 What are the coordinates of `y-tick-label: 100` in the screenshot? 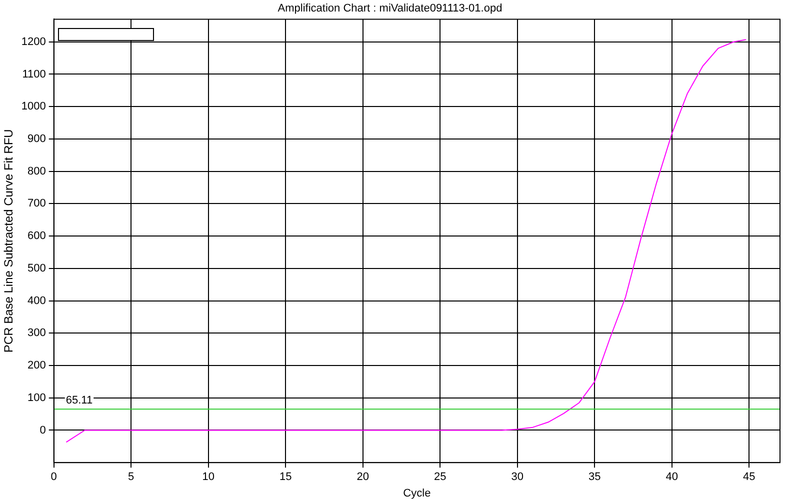 It's located at (37, 398).